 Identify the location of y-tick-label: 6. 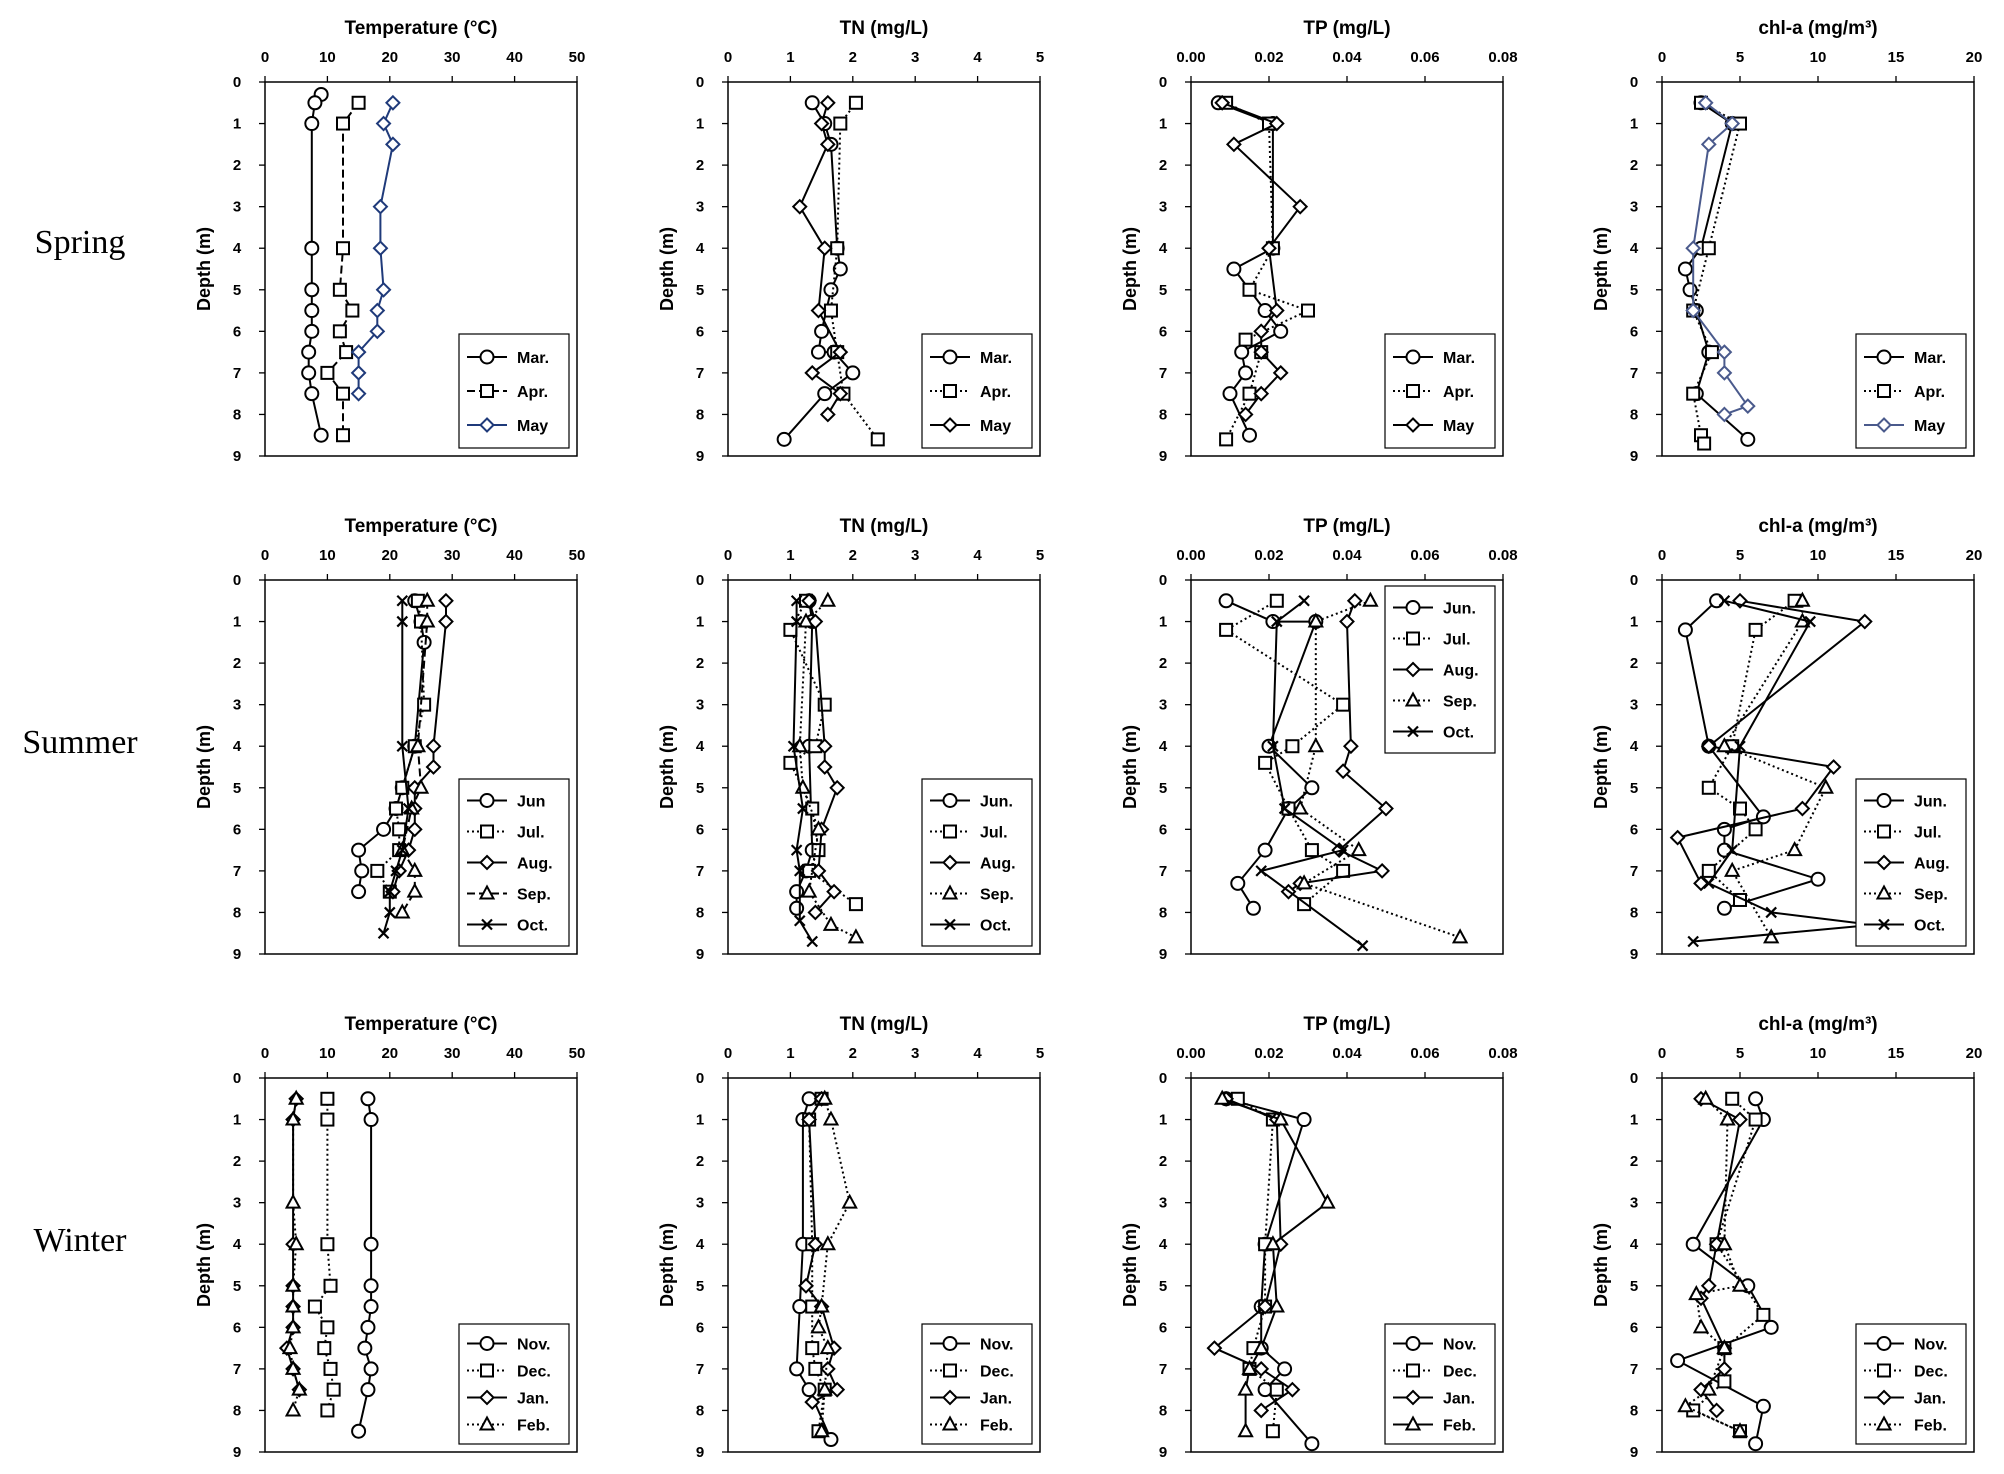
(1163, 1327).